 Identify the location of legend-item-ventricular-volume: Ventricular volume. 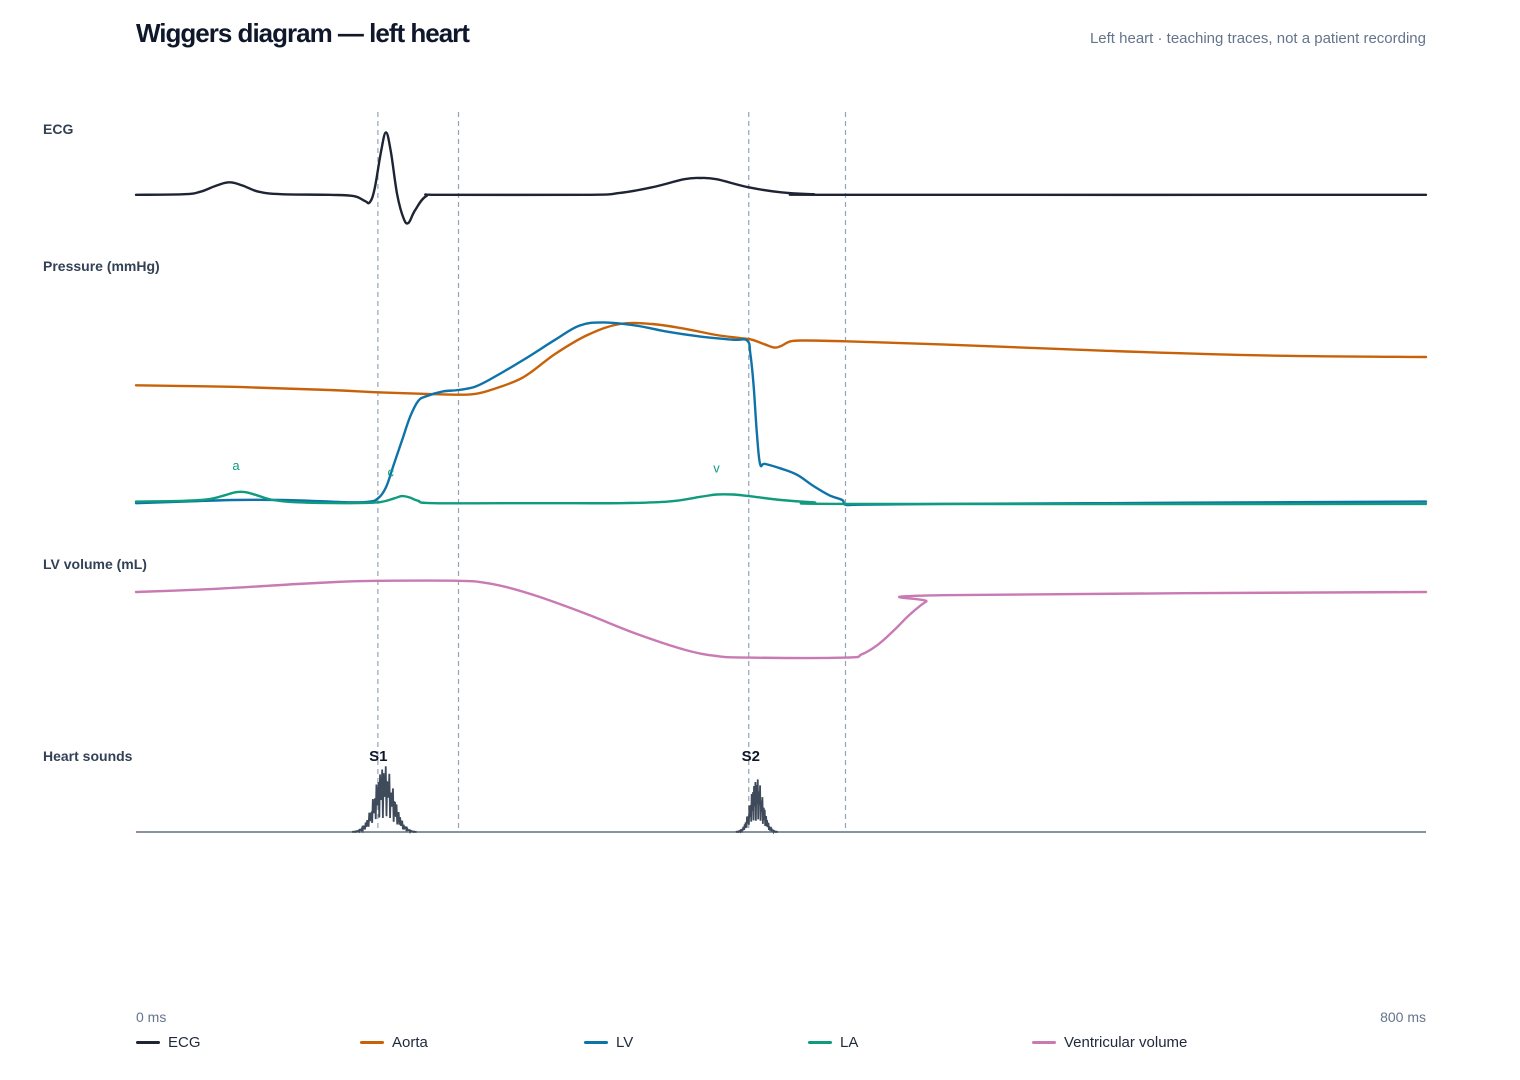
(1109, 1042).